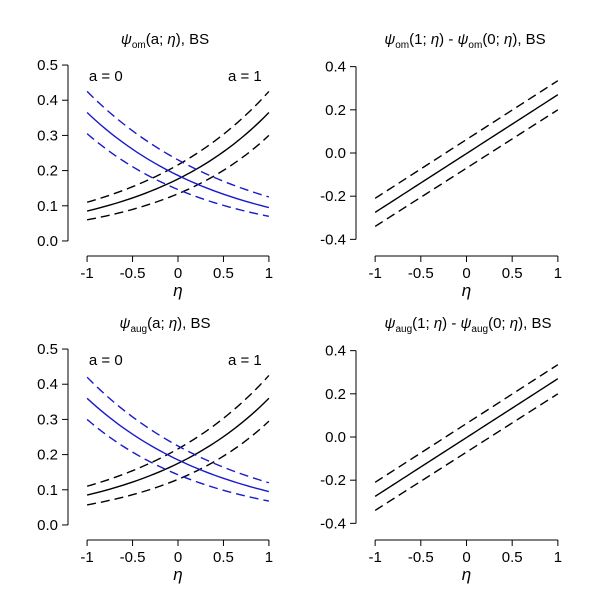 The width and height of the screenshot is (600, 600). I want to click on panel-title: ψom(a; η), BS, so click(165, 41).